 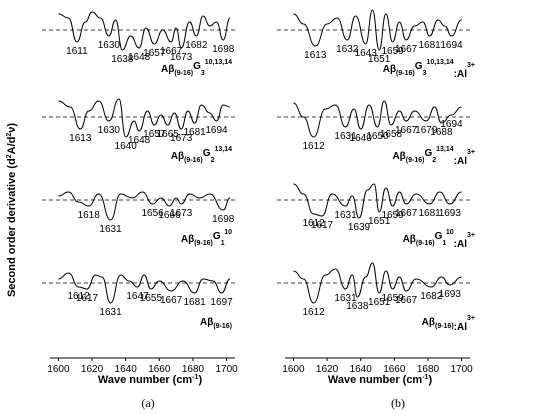 What do you see at coordinates (89, 215) in the screenshot?
I see `peak-label: 1618` at bounding box center [89, 215].